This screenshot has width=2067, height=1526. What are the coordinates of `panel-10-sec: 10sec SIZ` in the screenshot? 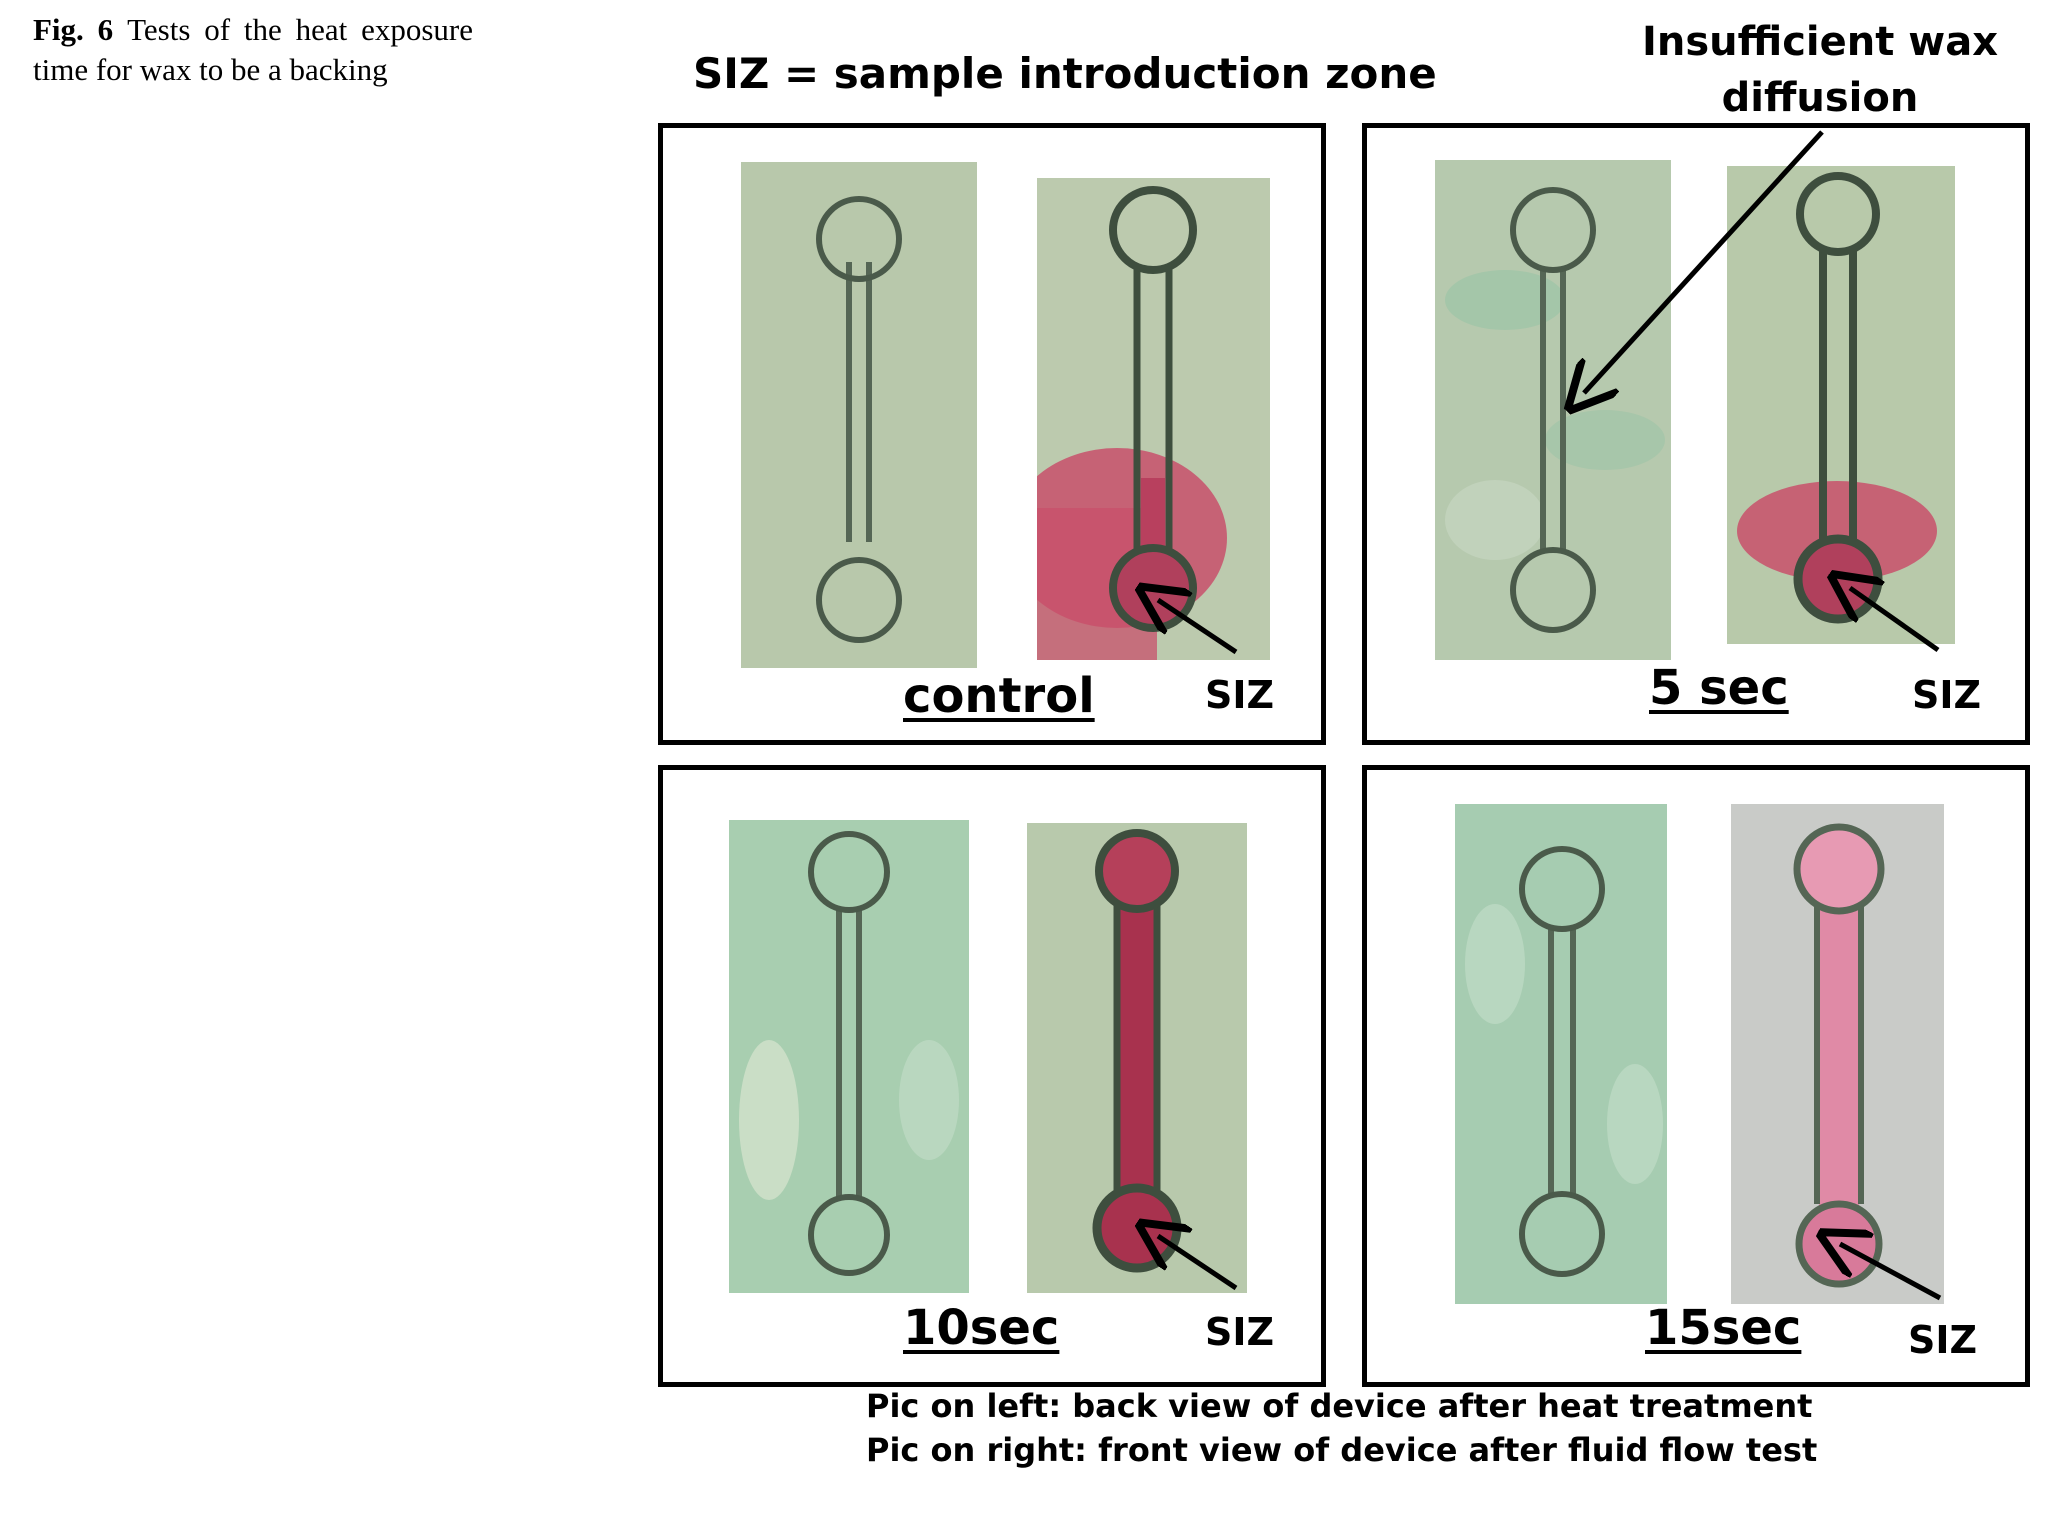 It's located at (992, 1076).